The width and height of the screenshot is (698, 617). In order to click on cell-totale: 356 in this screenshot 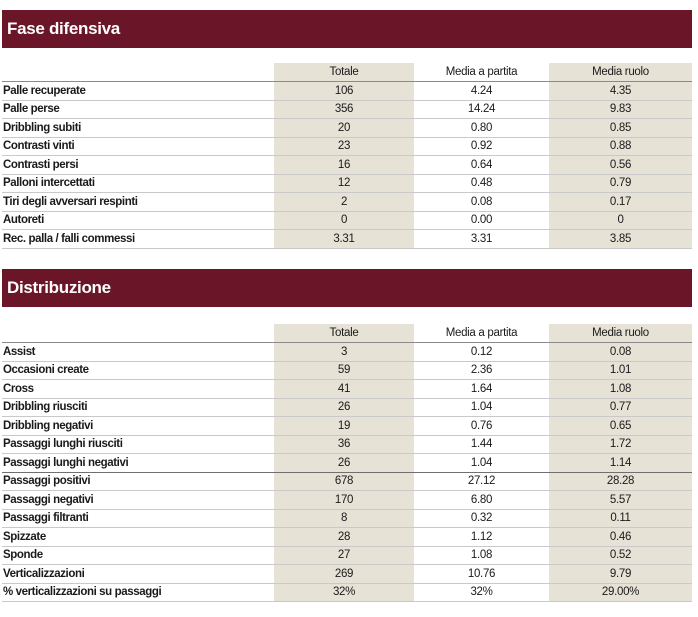, I will do `click(344, 109)`.